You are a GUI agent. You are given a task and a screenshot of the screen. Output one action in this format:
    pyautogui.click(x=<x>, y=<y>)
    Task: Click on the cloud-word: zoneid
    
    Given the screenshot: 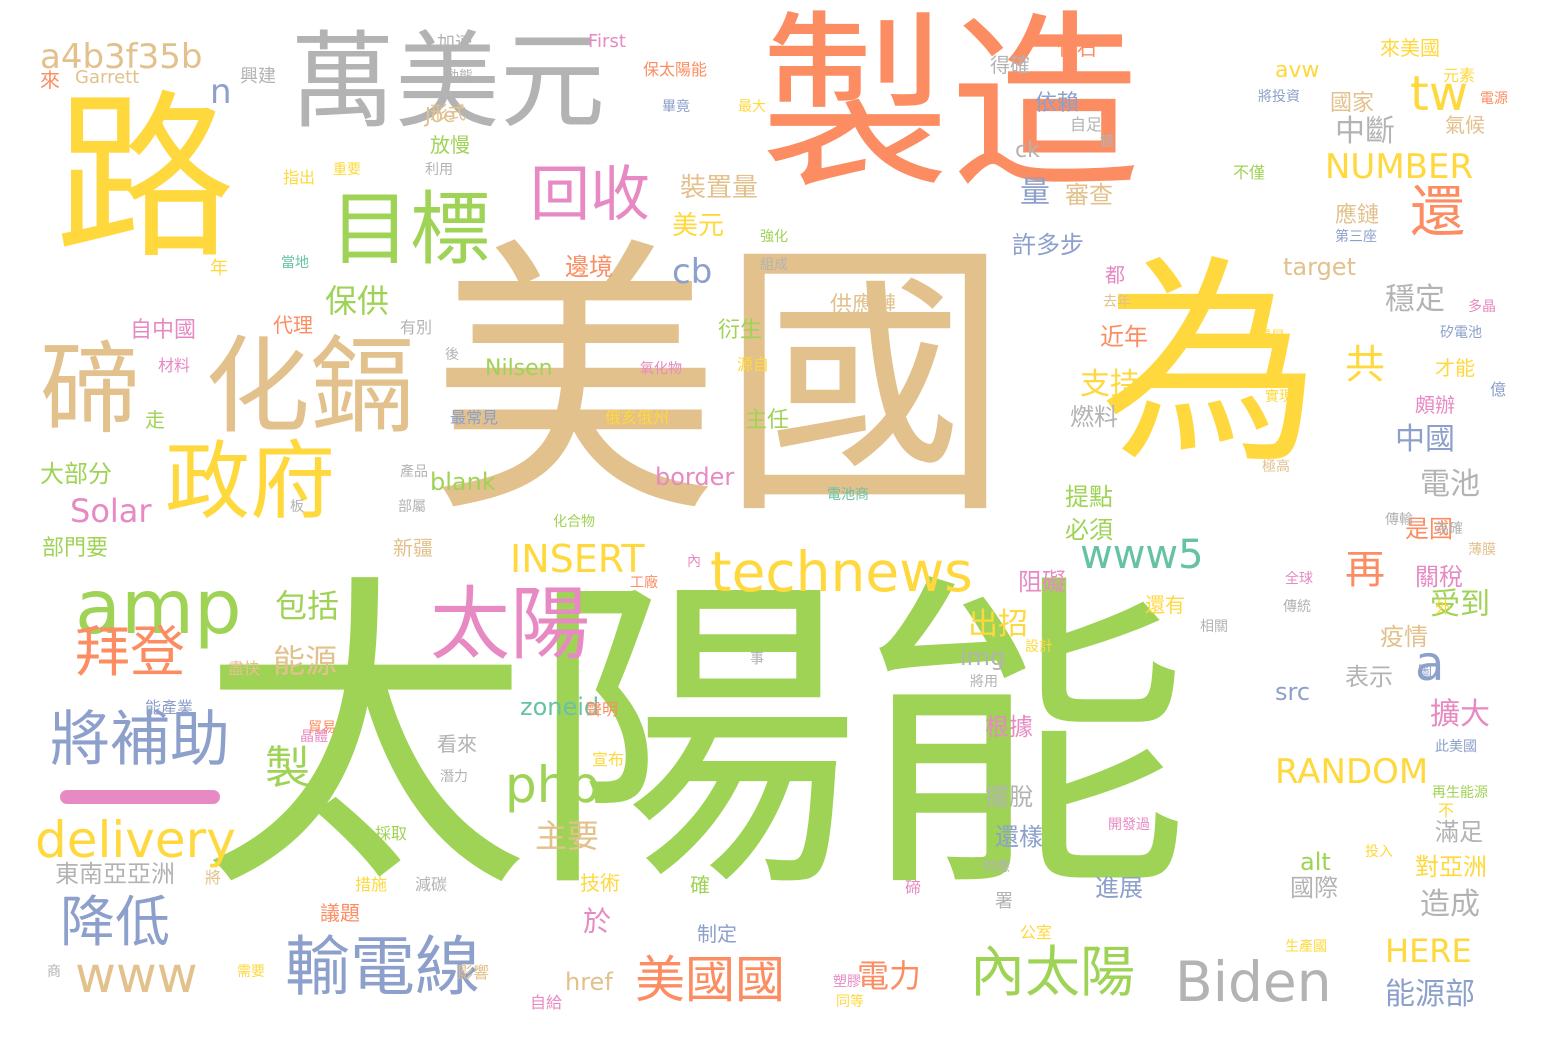 What is the action you would take?
    pyautogui.click(x=560, y=707)
    